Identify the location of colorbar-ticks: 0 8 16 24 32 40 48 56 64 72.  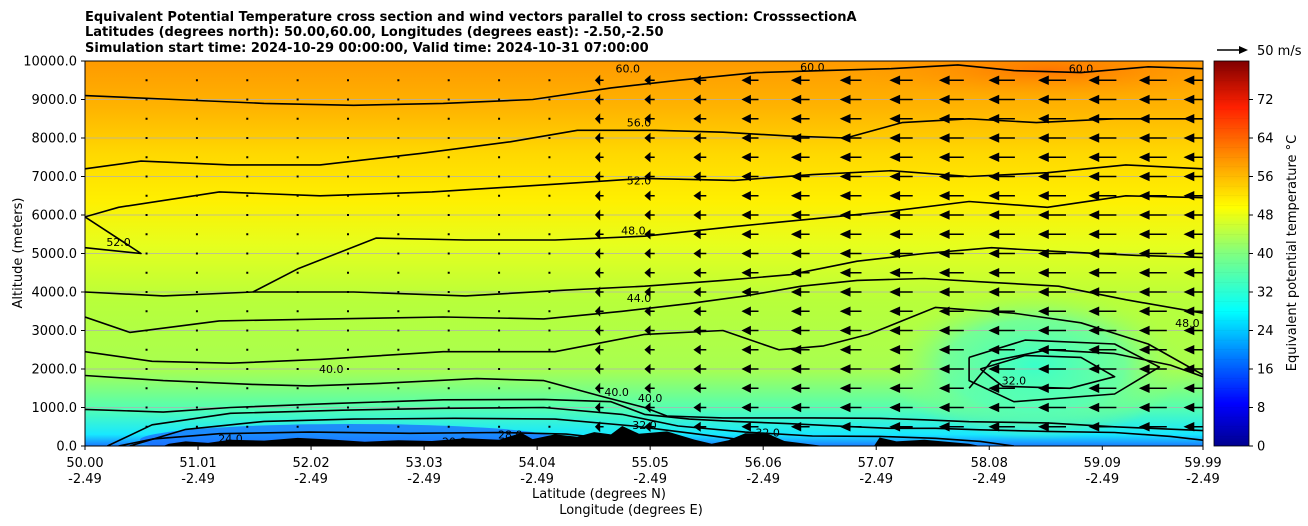
(1261, 274).